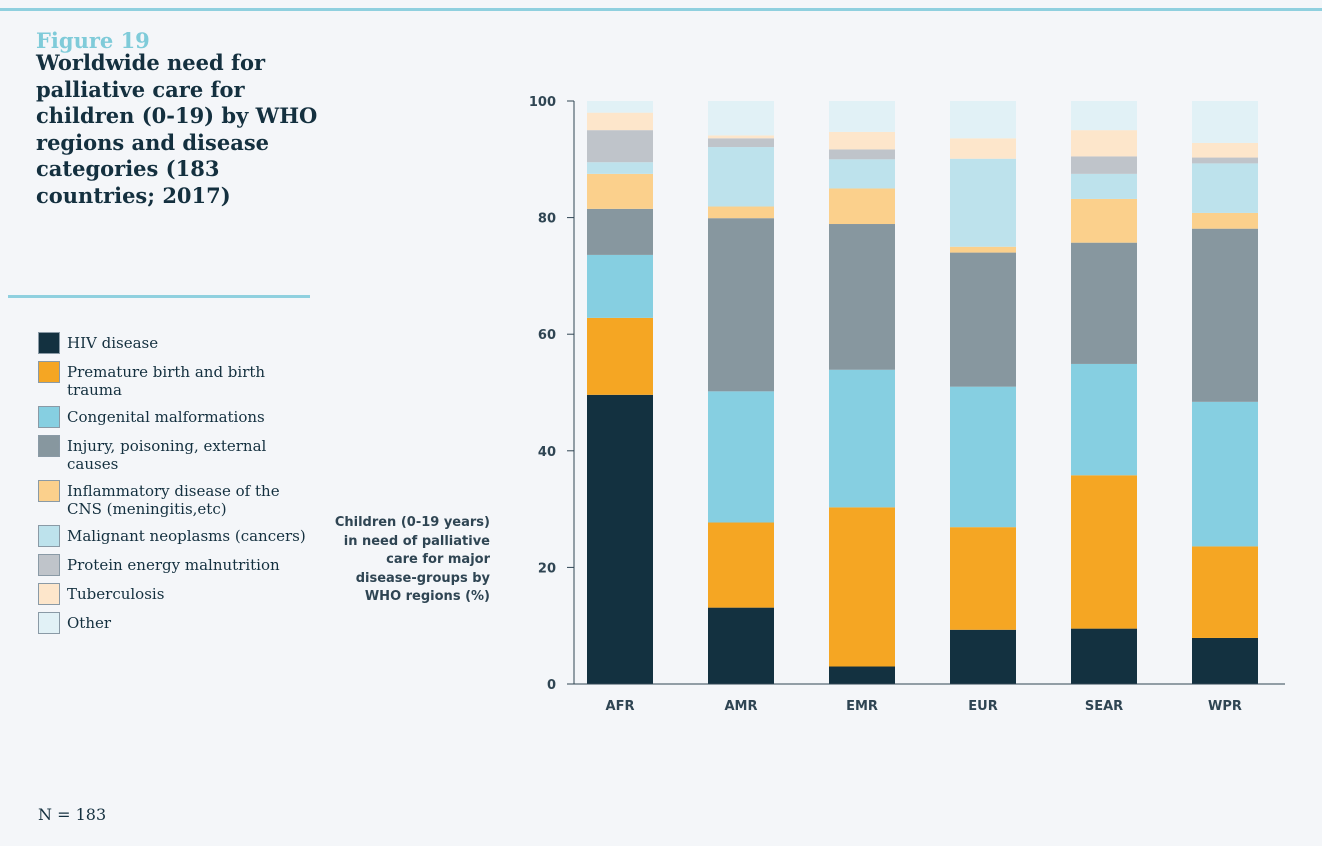 This screenshot has height=846, width=1322. What do you see at coordinates (178, 623) in the screenshot?
I see `legend-item: Other` at bounding box center [178, 623].